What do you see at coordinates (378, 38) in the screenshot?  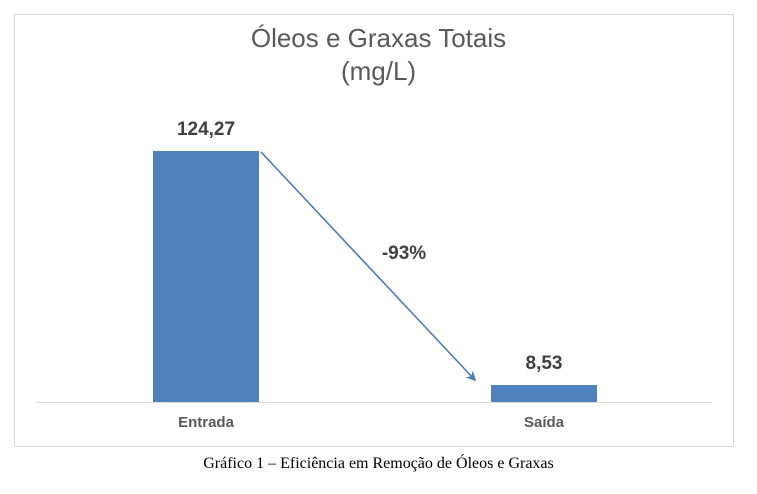 I see `chart-title-line-1: Óleos e Graxas Totais` at bounding box center [378, 38].